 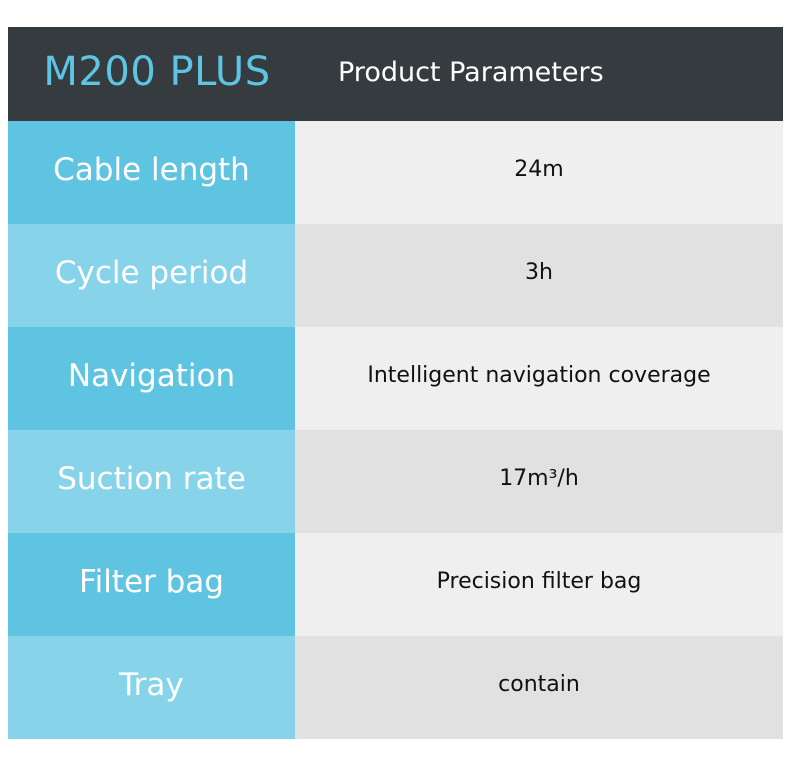 I want to click on row-value: 24m, so click(x=539, y=172).